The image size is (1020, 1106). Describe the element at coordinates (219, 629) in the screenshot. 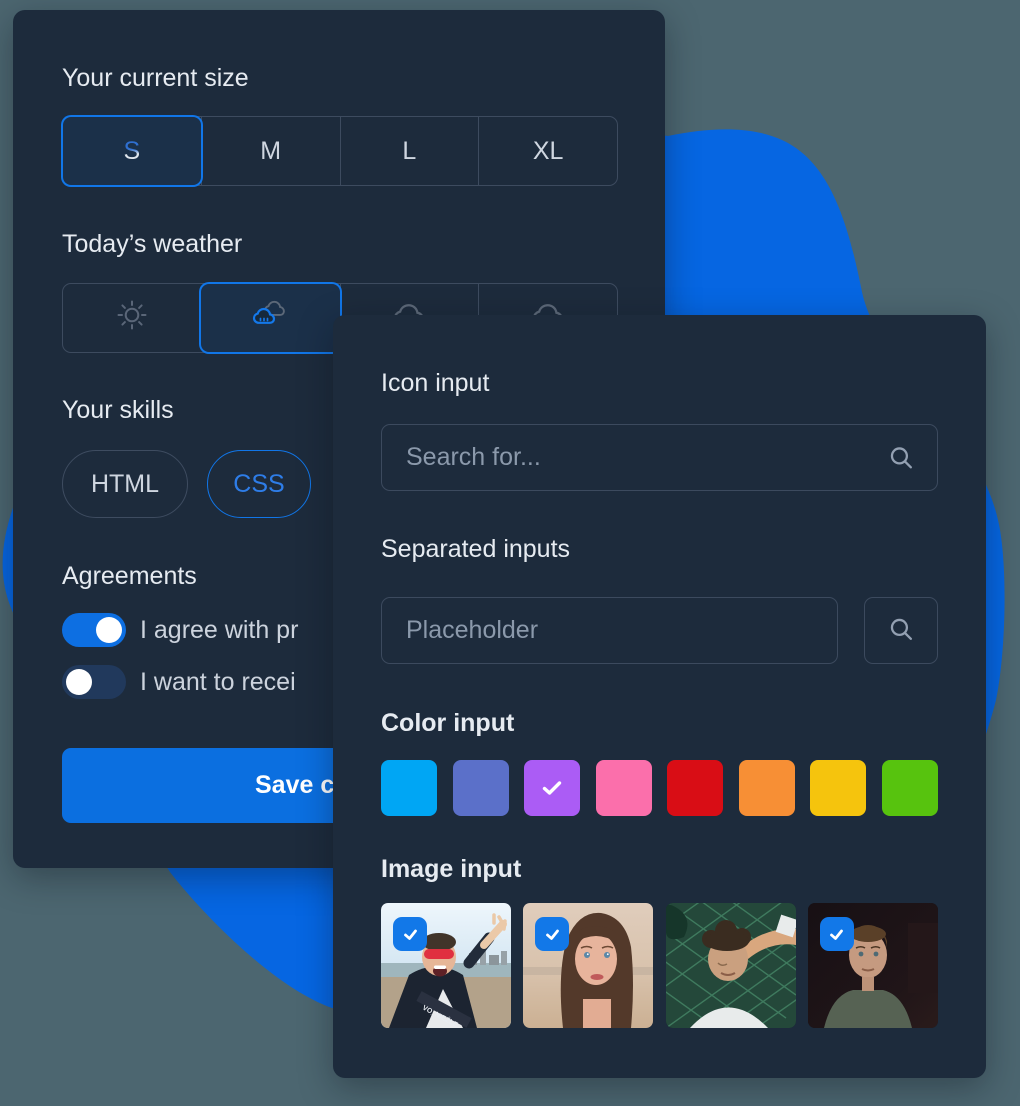

I see `privacy-toggle-label: I agree with pr` at that location.